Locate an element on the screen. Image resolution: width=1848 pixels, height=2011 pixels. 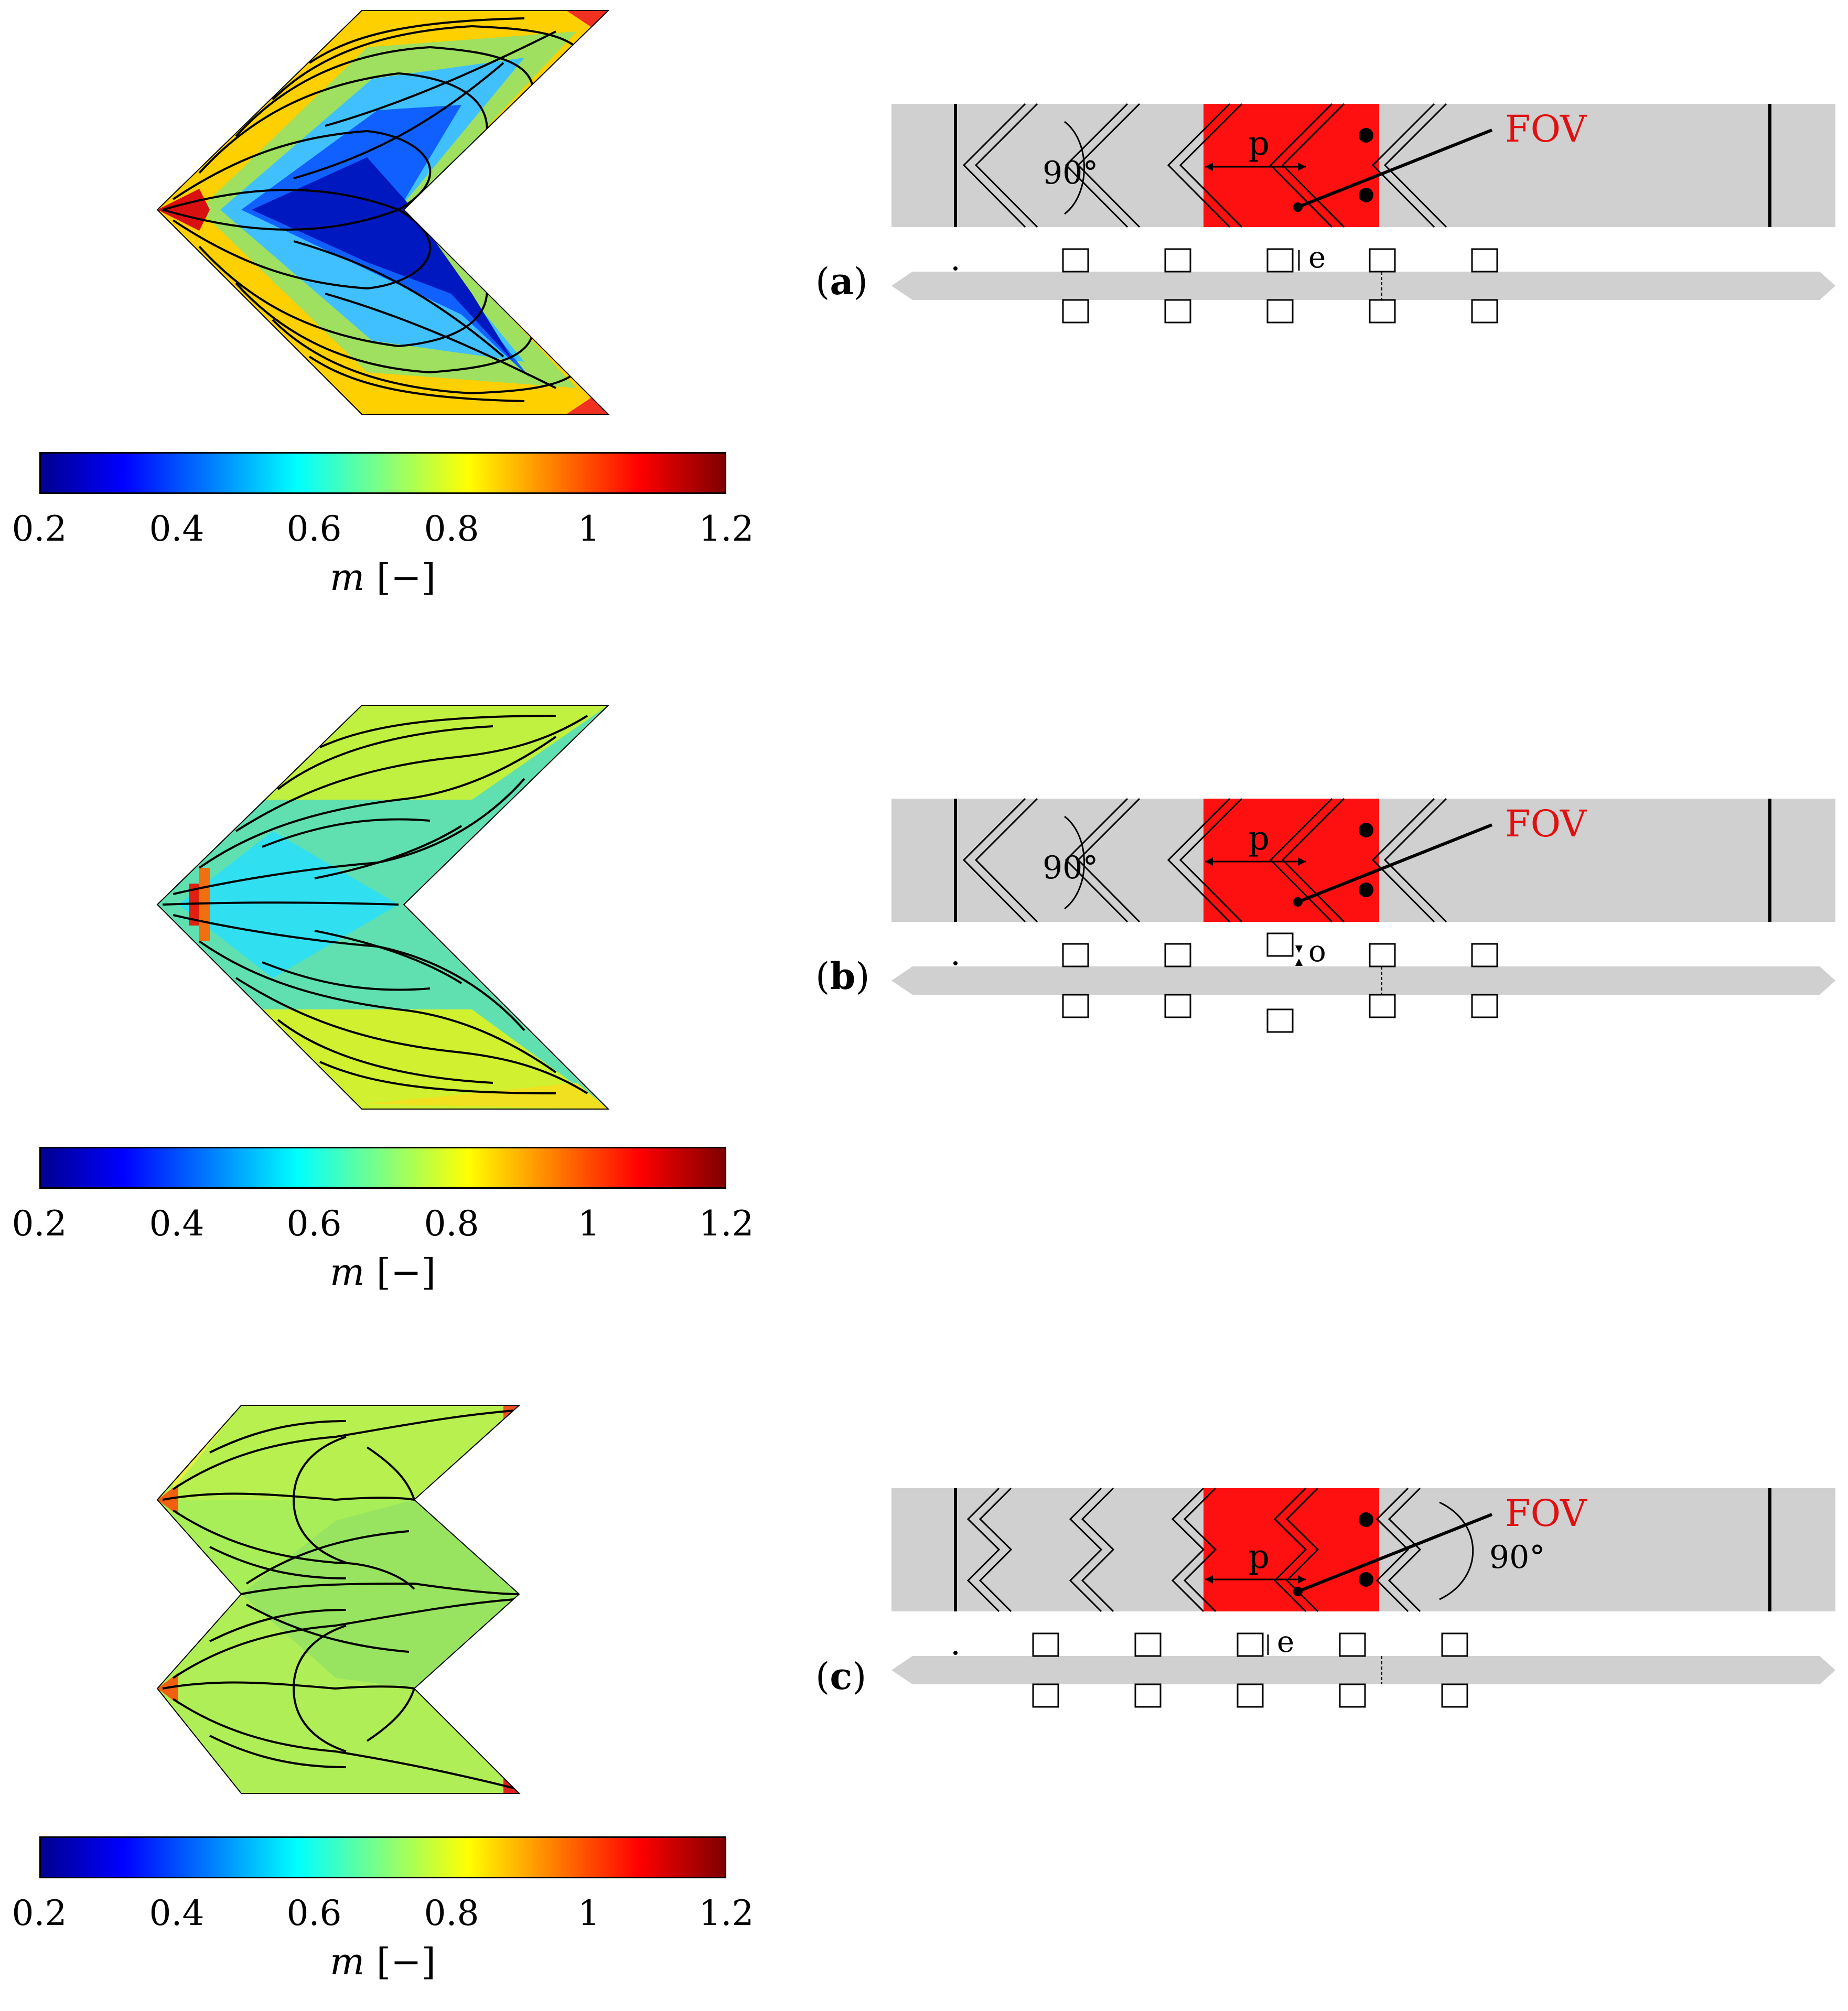
contour-field-c is located at coordinates (339, 1599).